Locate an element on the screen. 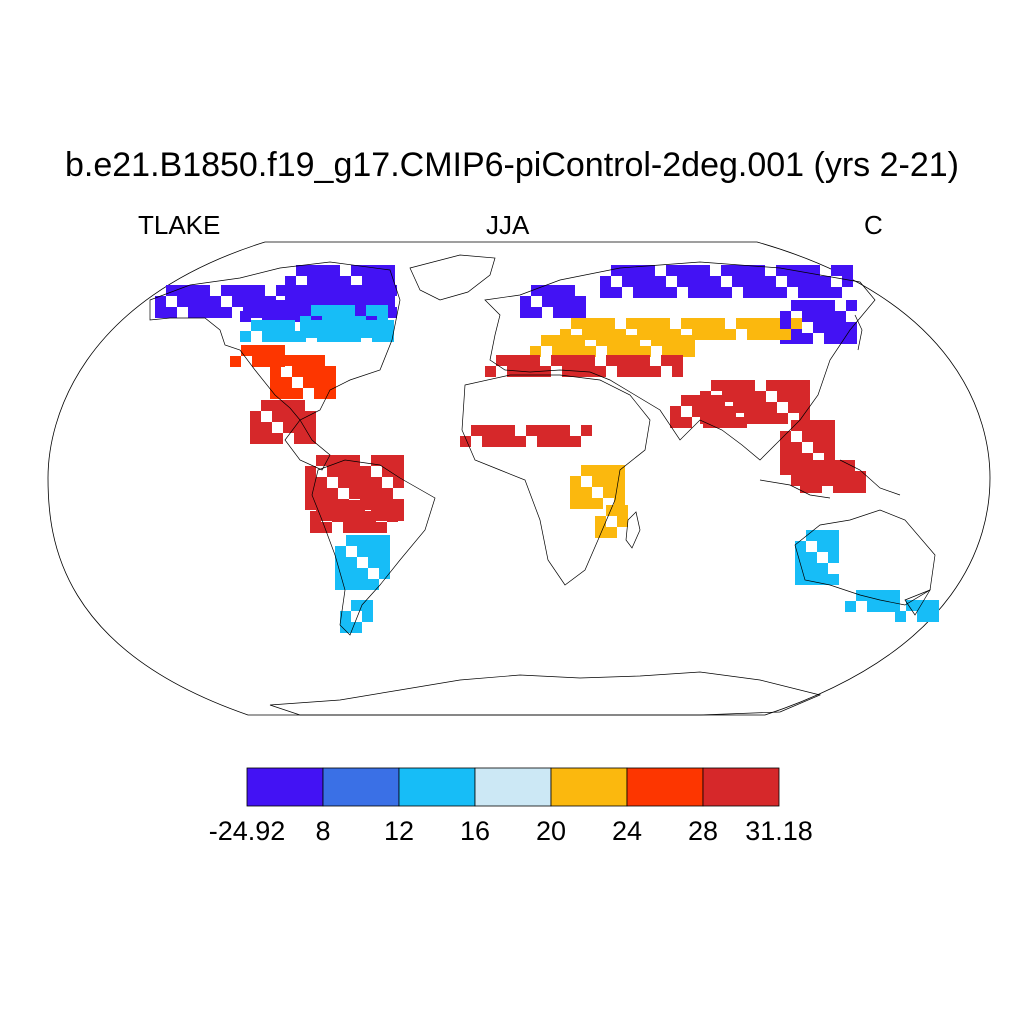  season-label: JJA is located at coordinates (508, 225).